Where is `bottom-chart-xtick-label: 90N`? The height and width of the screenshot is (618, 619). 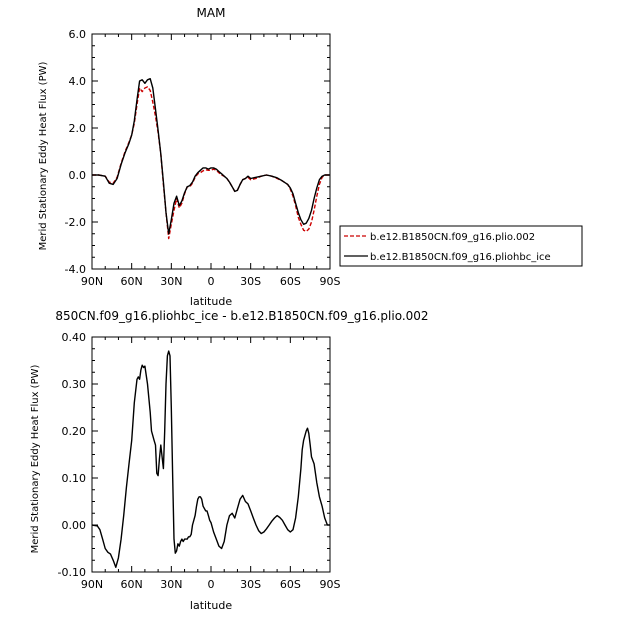 bottom-chart-xtick-label: 90N is located at coordinates (92, 584).